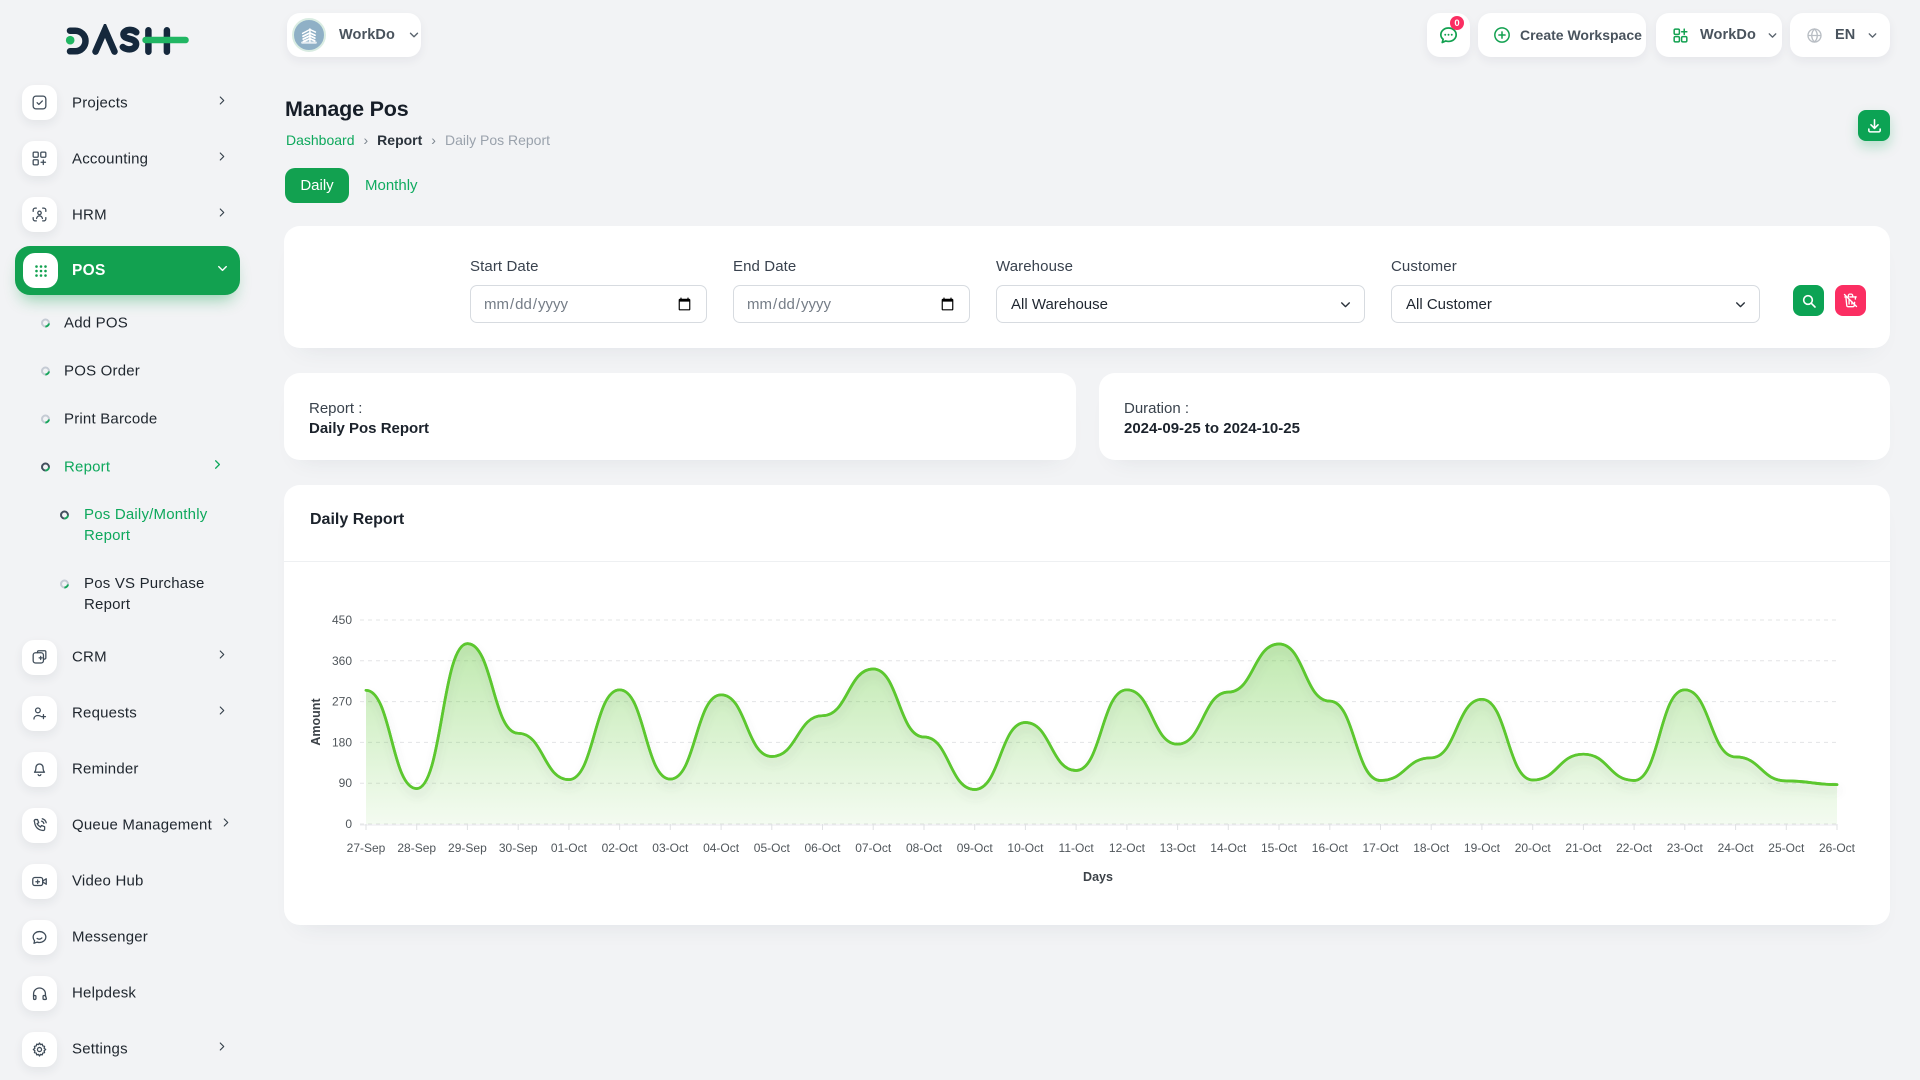  What do you see at coordinates (1533, 848) in the screenshot?
I see `svg-text: 20-Oct` at bounding box center [1533, 848].